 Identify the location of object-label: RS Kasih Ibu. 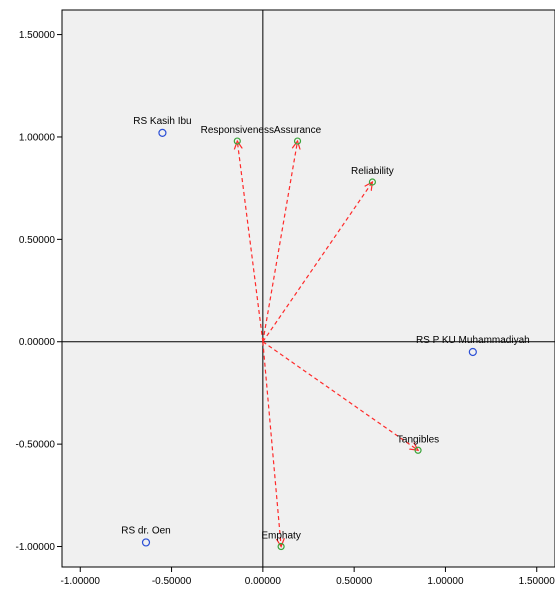
(162, 121).